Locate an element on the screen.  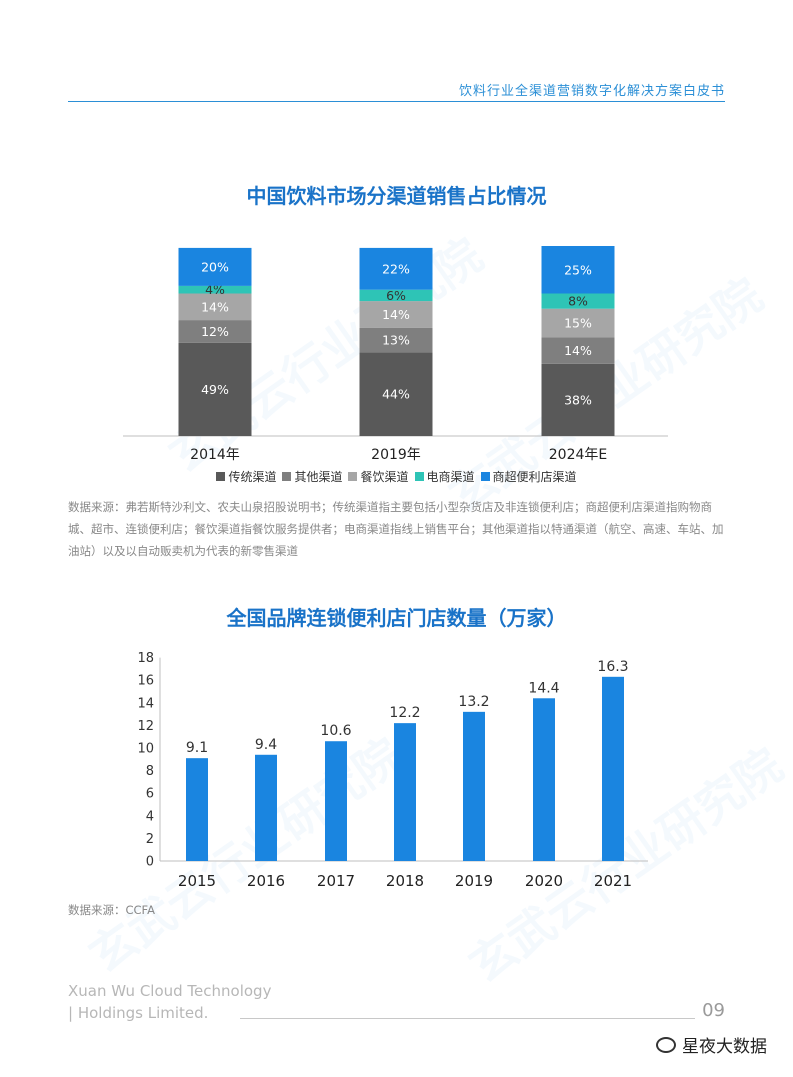
data-label: 9.4 is located at coordinates (266, 745).